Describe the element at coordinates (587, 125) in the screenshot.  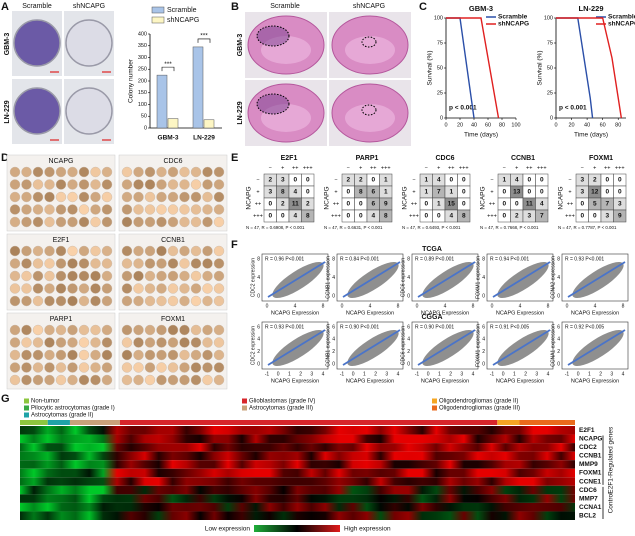
I see `x-tick-label: 40` at that location.